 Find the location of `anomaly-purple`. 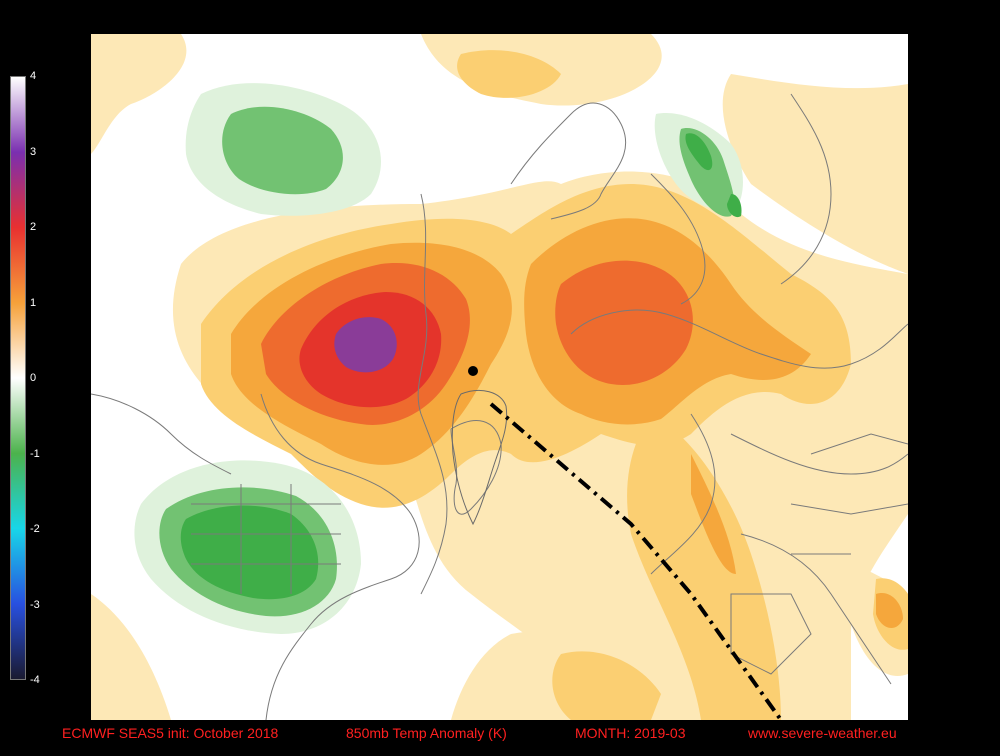

anomaly-purple is located at coordinates (365, 345).